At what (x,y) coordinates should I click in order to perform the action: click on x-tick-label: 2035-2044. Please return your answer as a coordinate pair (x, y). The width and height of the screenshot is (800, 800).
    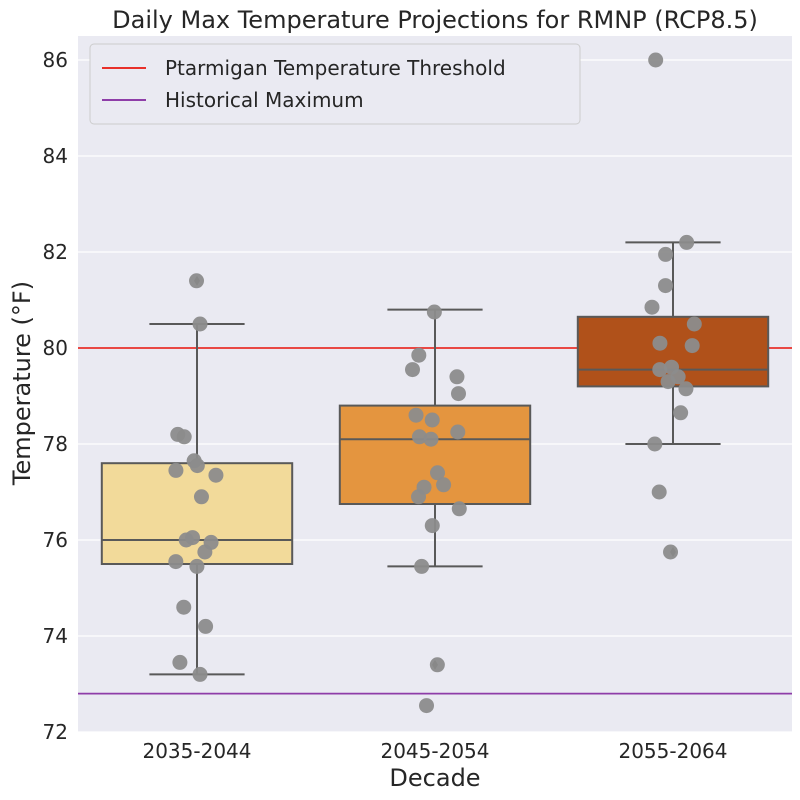
    Looking at the image, I should click on (196, 751).